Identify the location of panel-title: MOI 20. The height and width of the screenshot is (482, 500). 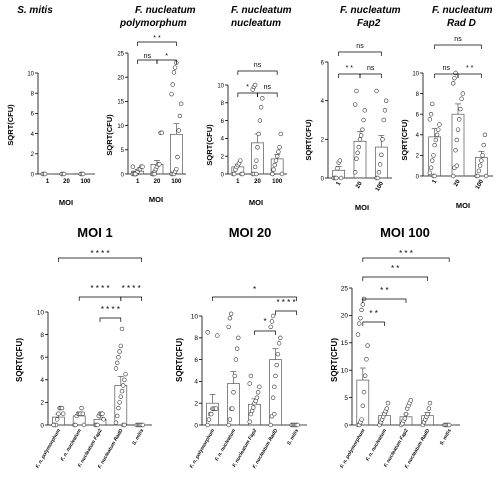
(250, 232).